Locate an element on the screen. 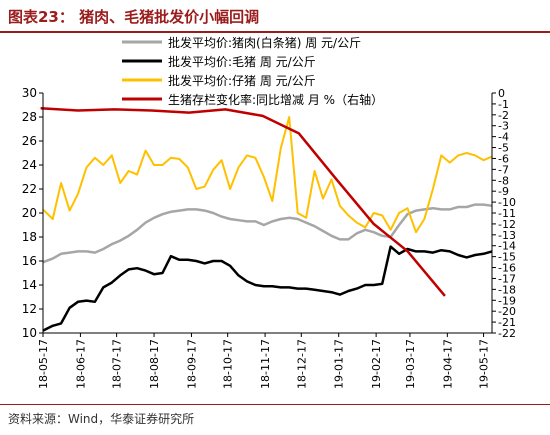 The image size is (550, 435). left-axis-tick-label: 20 is located at coordinates (29, 213).